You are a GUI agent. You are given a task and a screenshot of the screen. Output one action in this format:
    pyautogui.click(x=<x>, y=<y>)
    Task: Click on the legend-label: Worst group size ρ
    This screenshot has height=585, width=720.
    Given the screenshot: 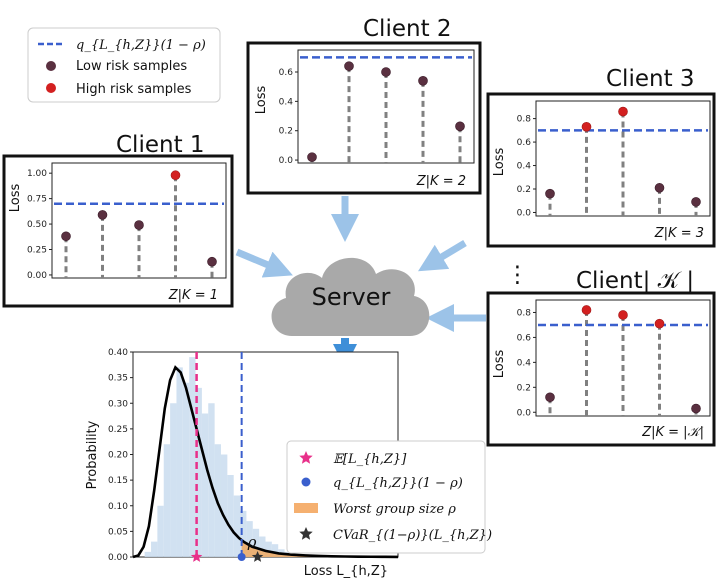 What is the action you would take?
    pyautogui.click(x=394, y=509)
    